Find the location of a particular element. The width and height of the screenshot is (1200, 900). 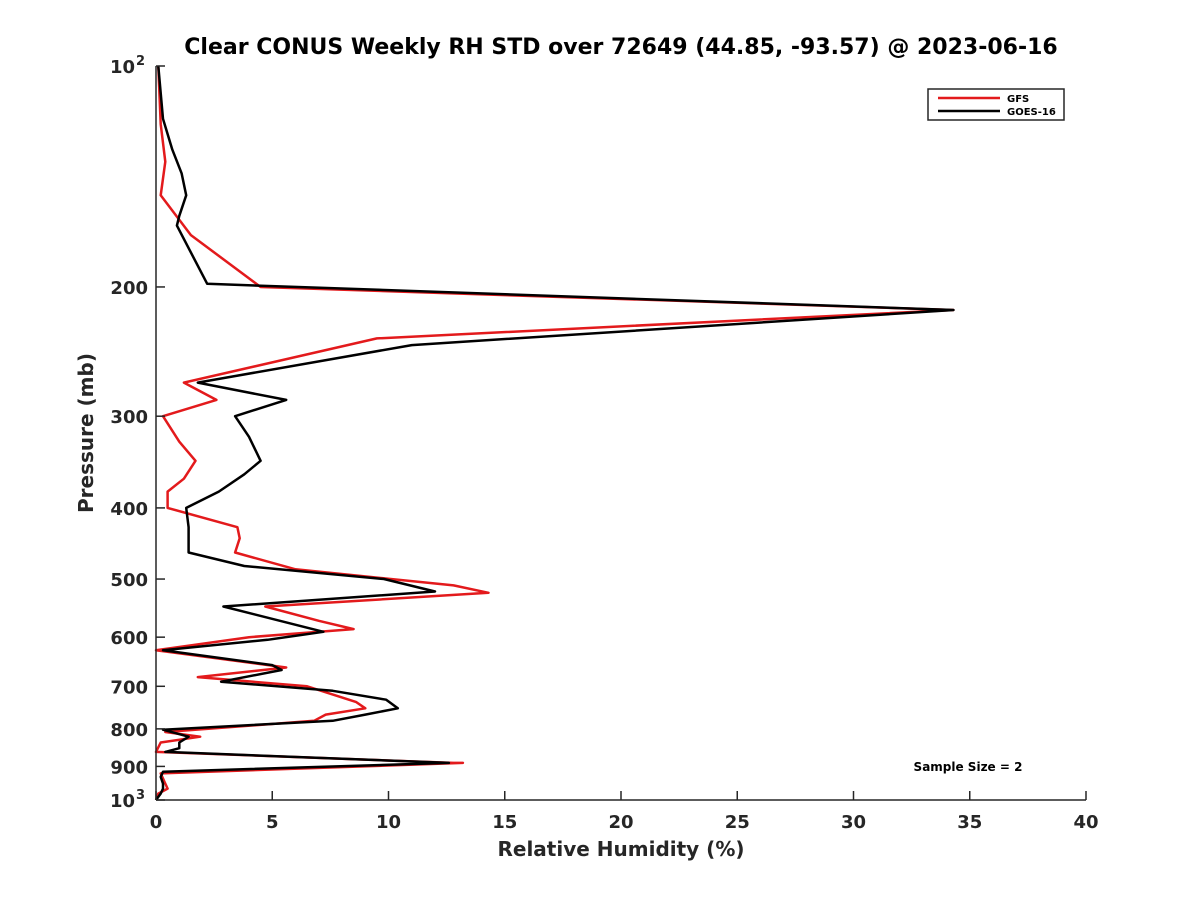

y-tick-label: 400 is located at coordinates (129, 509).